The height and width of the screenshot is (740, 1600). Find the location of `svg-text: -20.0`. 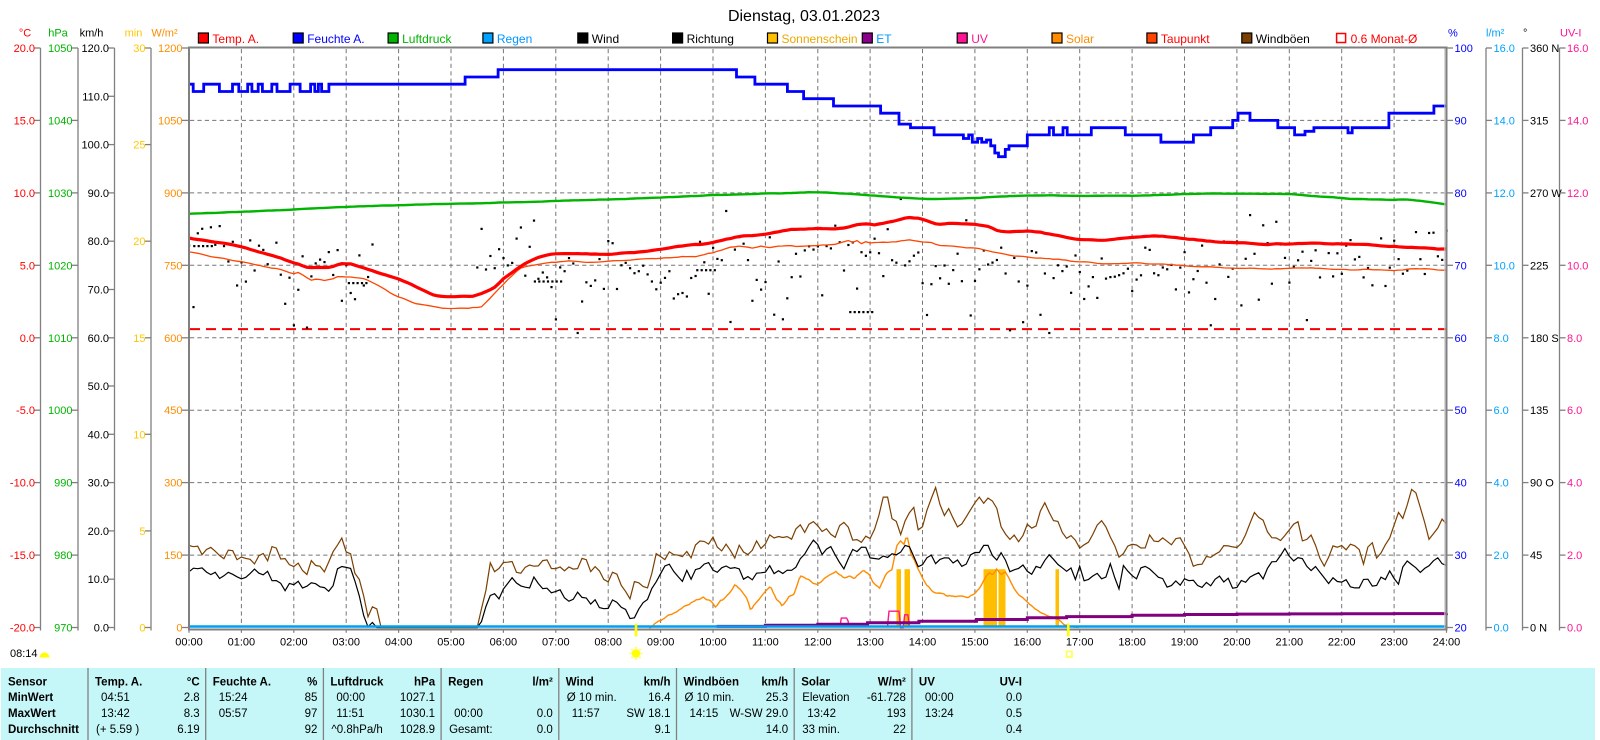

svg-text: -20.0 is located at coordinates (22, 629).